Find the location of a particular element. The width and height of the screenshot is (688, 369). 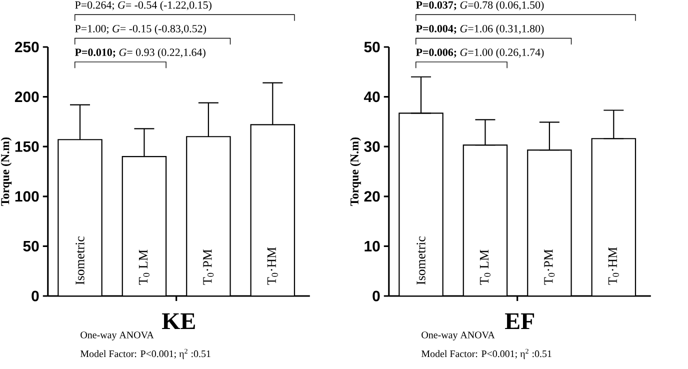

y-tick-label: 20 is located at coordinates (372, 196).